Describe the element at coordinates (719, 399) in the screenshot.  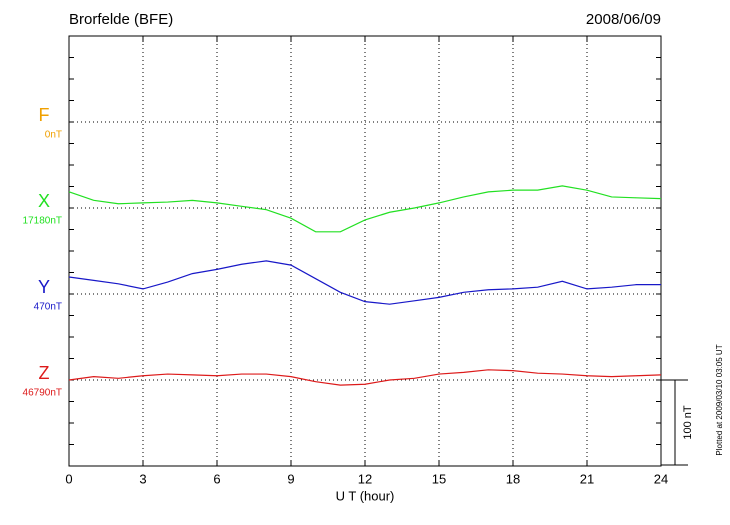
I see `footer: Plotted at 2009/03/10 03:05 UT` at that location.